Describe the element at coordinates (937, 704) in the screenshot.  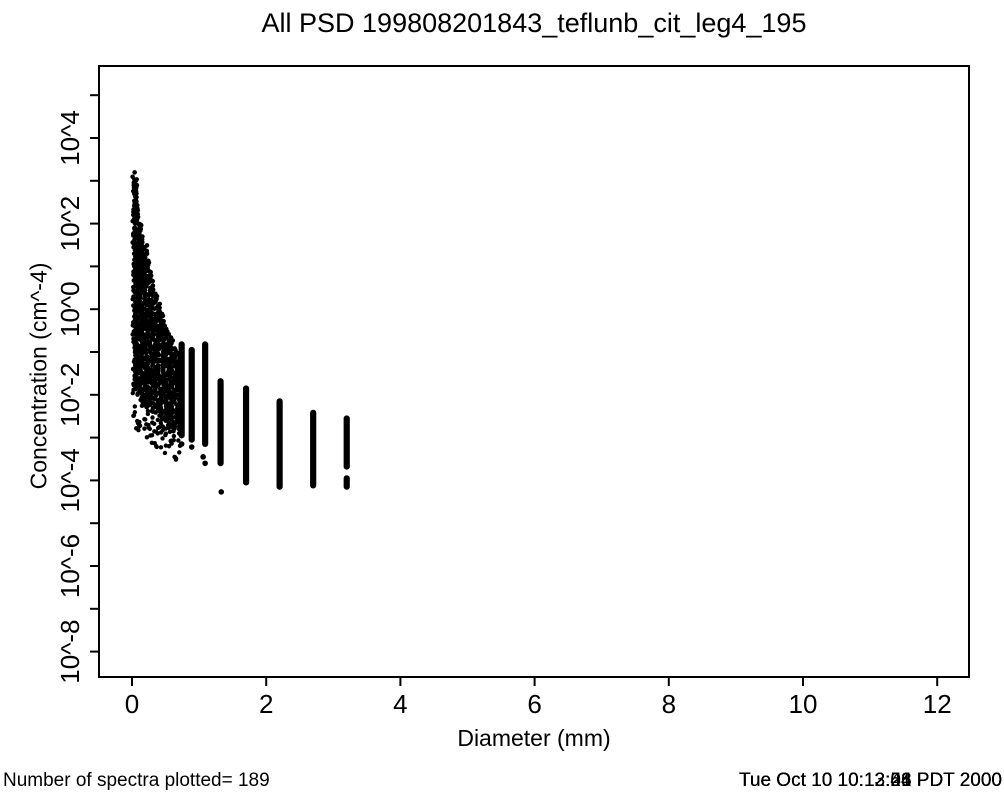
I see `svg-text: 12` at that location.